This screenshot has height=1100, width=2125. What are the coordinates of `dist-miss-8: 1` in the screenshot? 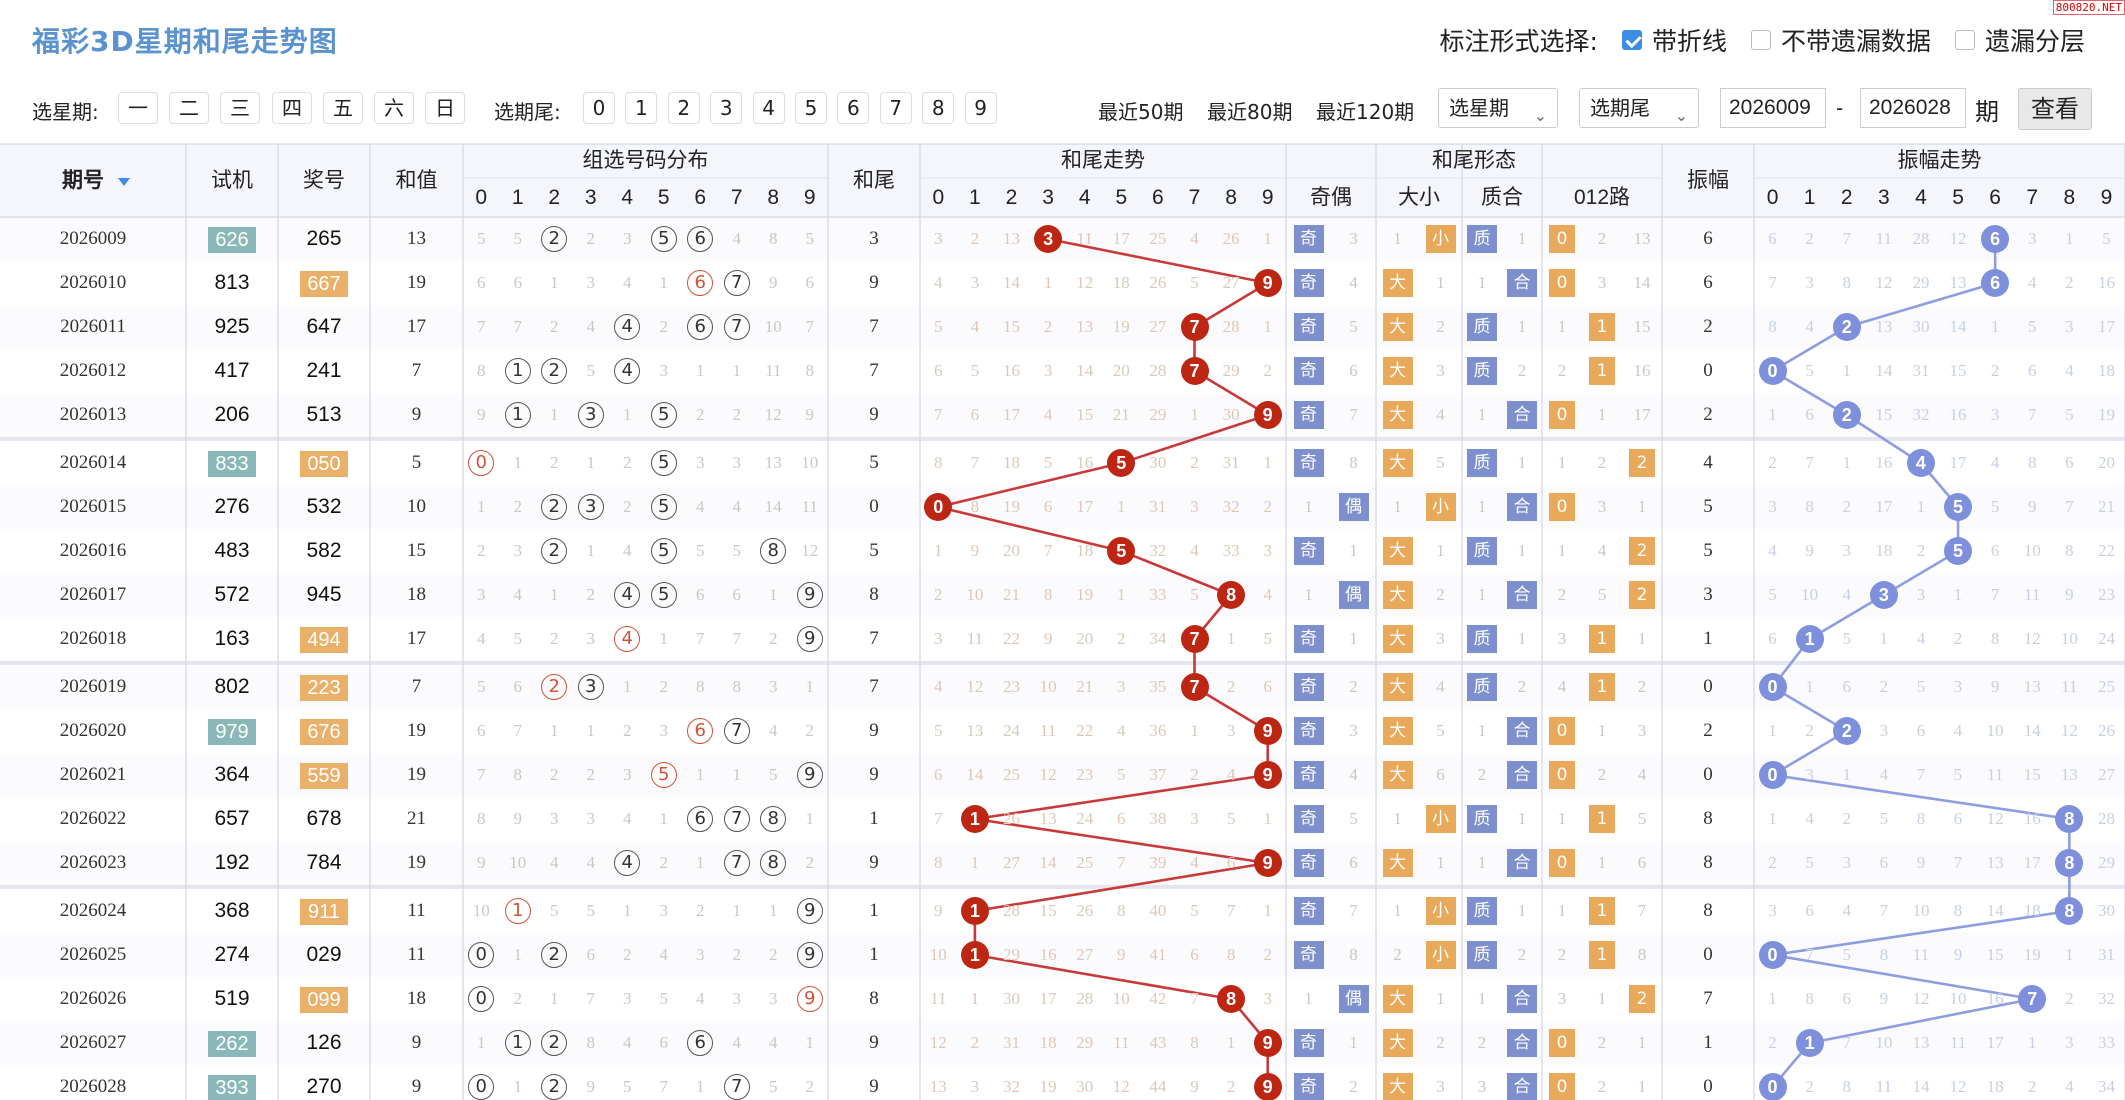 It's located at (773, 910).